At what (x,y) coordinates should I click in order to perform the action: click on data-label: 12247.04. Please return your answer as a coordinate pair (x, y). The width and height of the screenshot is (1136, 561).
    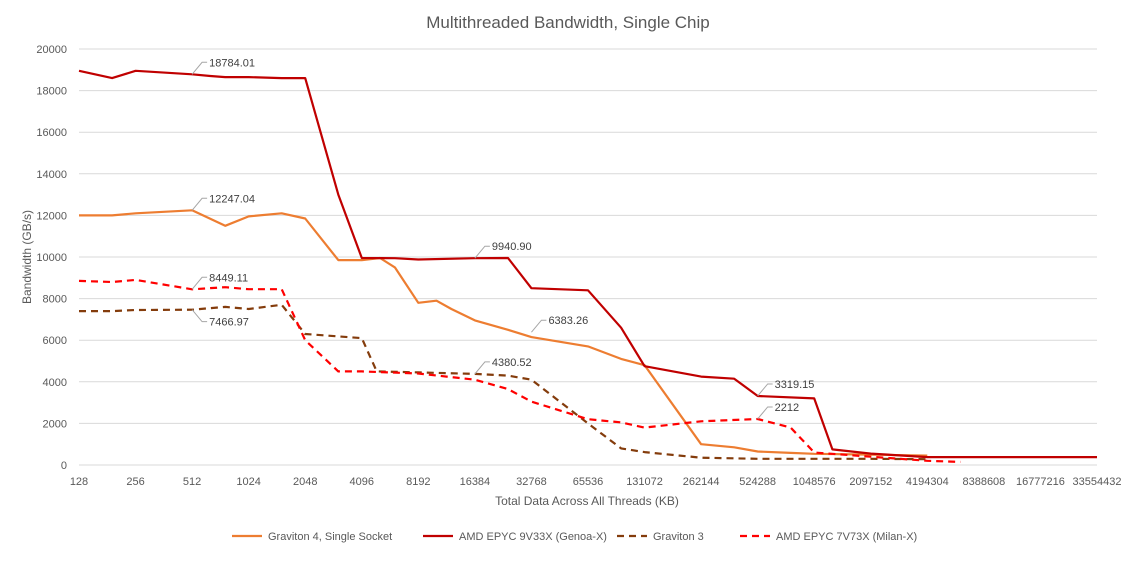
    Looking at the image, I should click on (232, 199).